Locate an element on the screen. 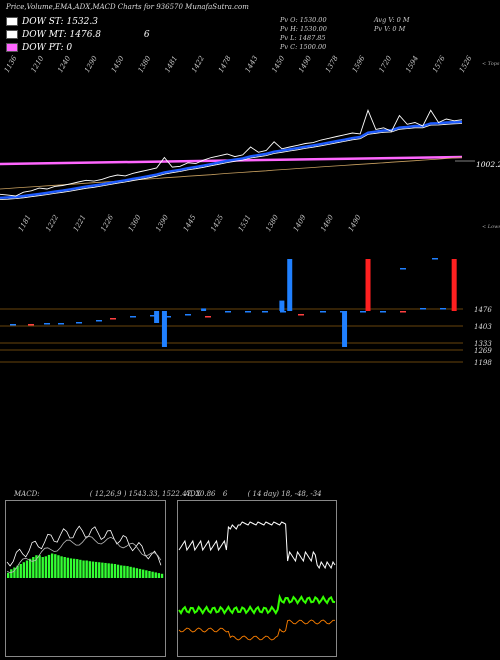  top-price-label: 1596 is located at coordinates (359, 64).